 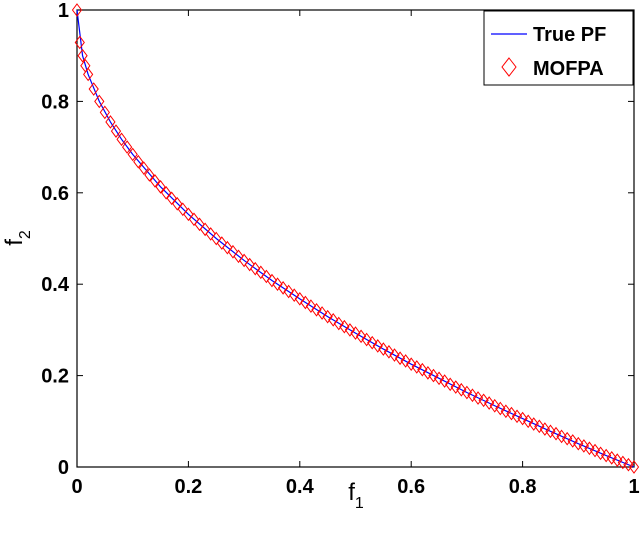 What do you see at coordinates (633, 487) in the screenshot?
I see `x-tick-label: 1` at bounding box center [633, 487].